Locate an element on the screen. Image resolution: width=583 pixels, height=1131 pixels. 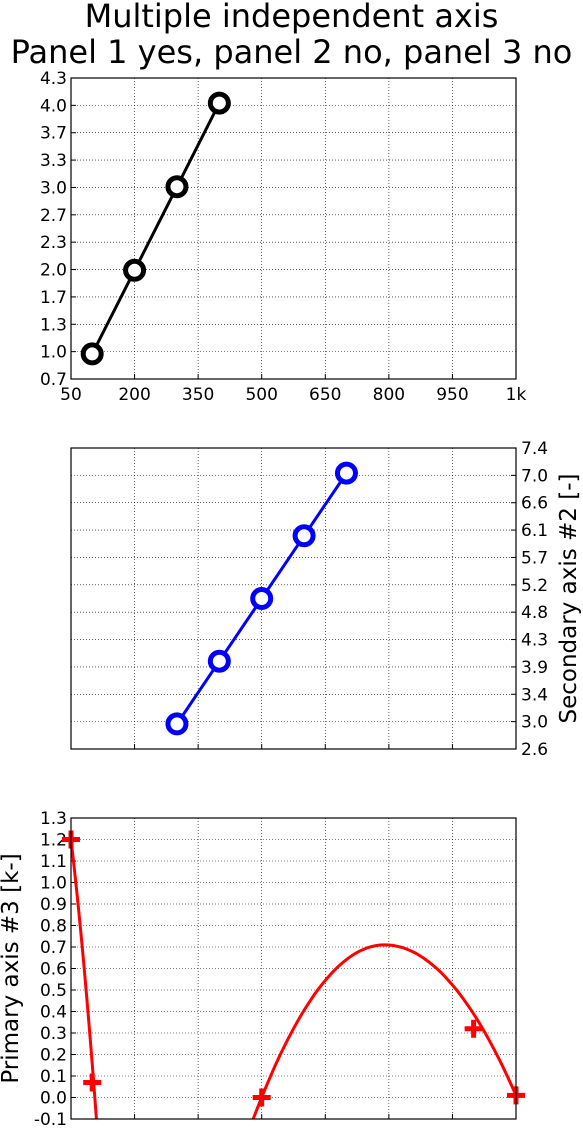
x-tick-label: 200 is located at coordinates (134, 395).